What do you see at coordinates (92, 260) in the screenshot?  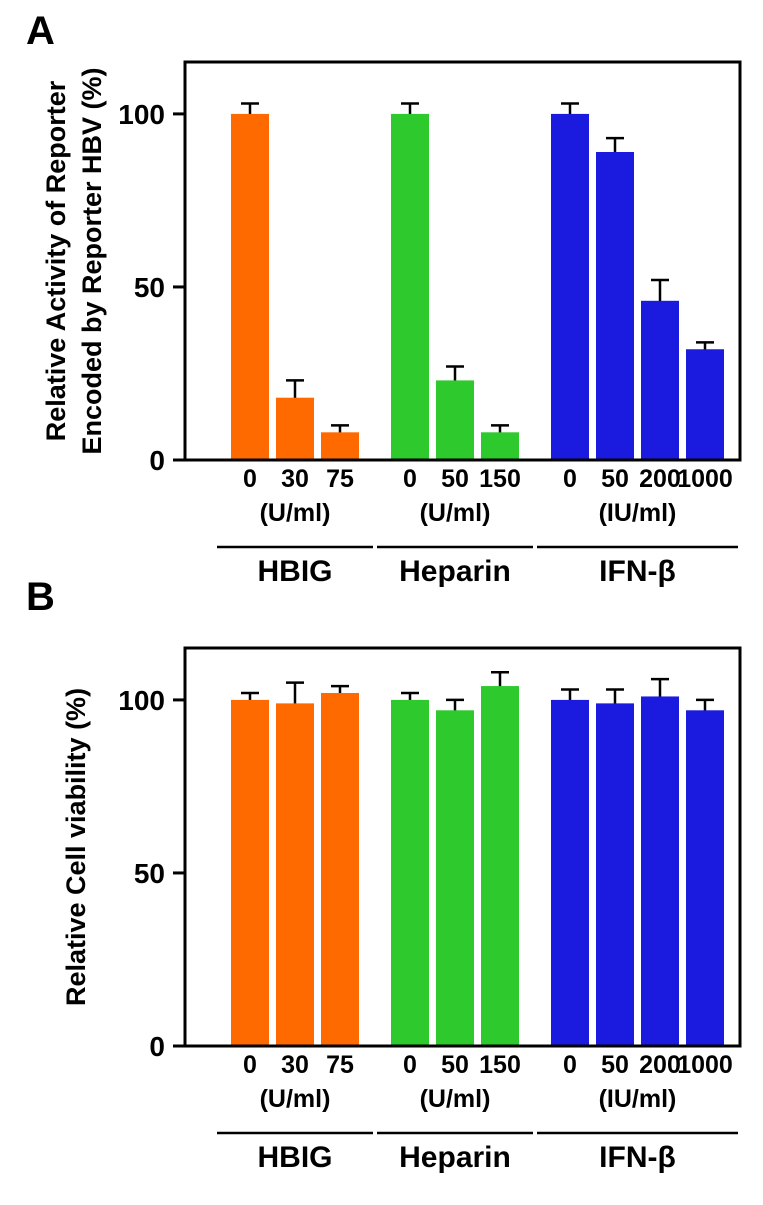 I see `y-axis-label: Encoded by Reporter HBV (%)` at bounding box center [92, 260].